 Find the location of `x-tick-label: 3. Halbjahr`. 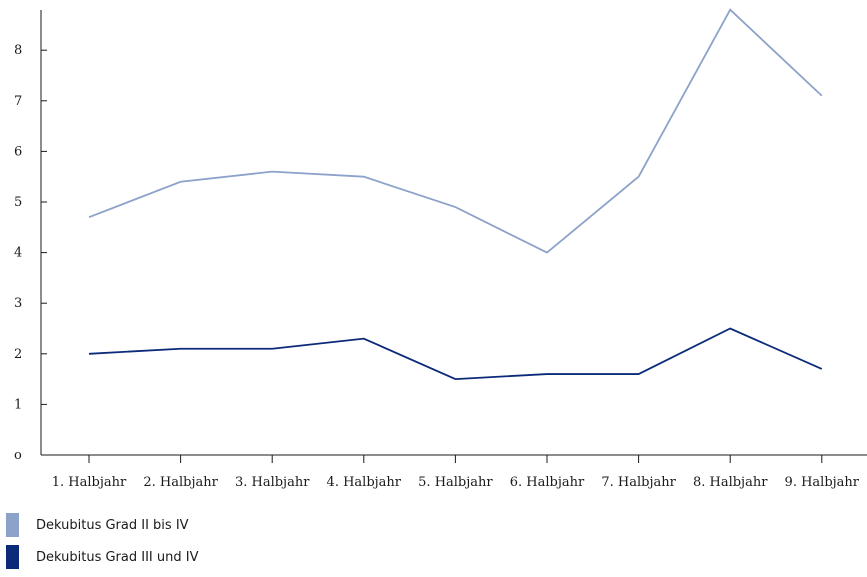

x-tick-label: 3. Halbjahr is located at coordinates (272, 482).